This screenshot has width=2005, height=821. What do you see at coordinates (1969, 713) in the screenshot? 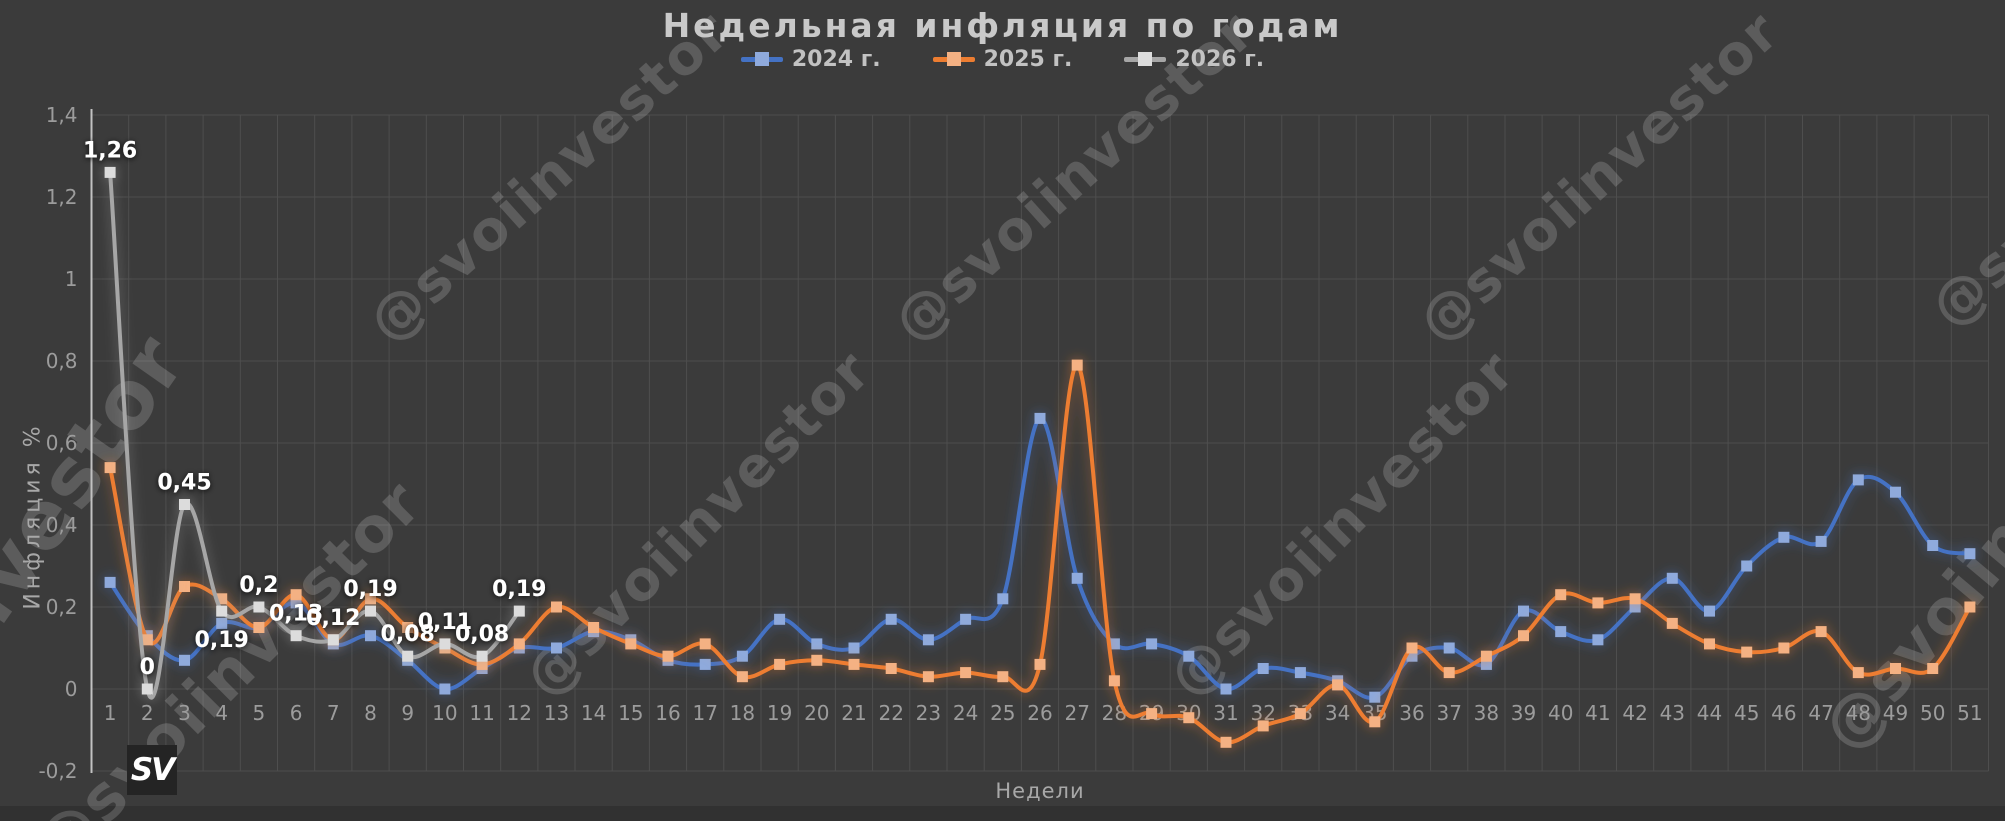
I see `svg-text: 51` at bounding box center [1969, 713].